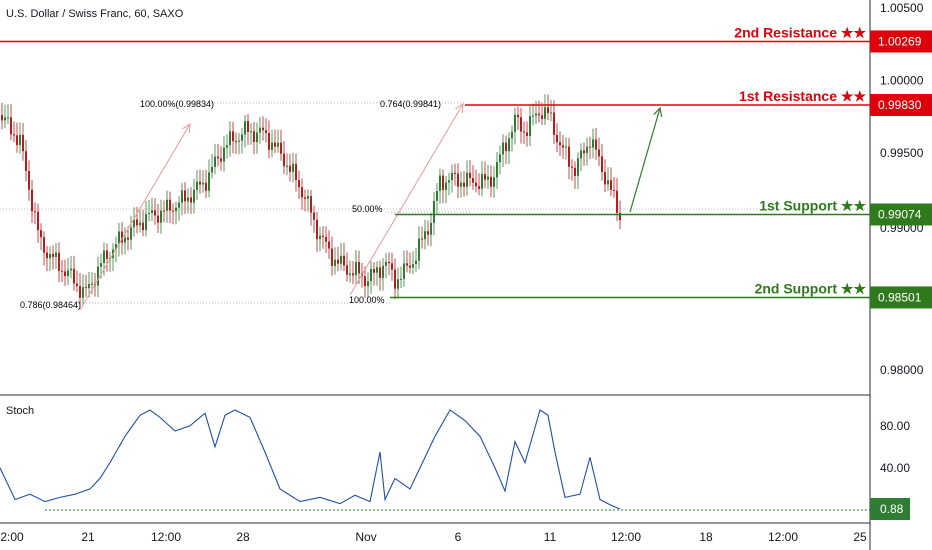  Describe the element at coordinates (800, 32) in the screenshot. I see `level-label: 2nd Resistance ★★` at that location.